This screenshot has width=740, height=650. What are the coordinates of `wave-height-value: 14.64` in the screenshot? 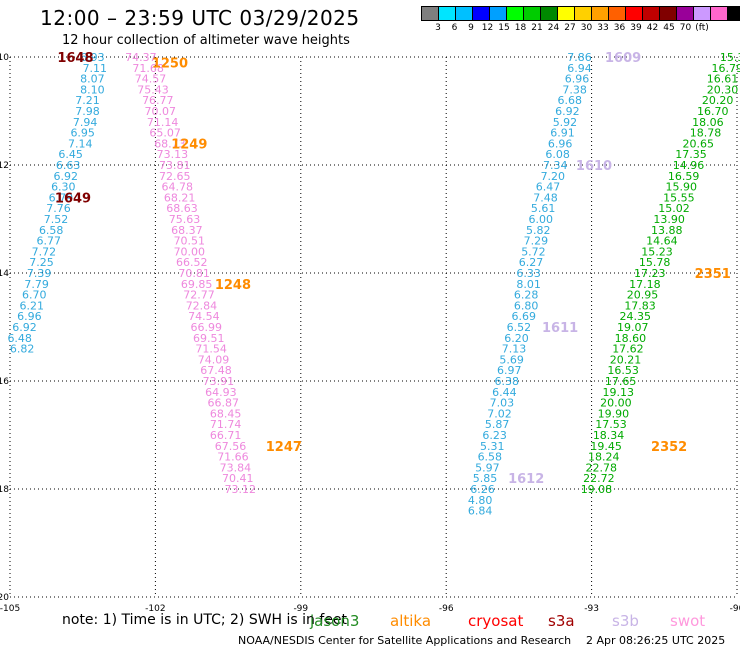 It's located at (662, 241).